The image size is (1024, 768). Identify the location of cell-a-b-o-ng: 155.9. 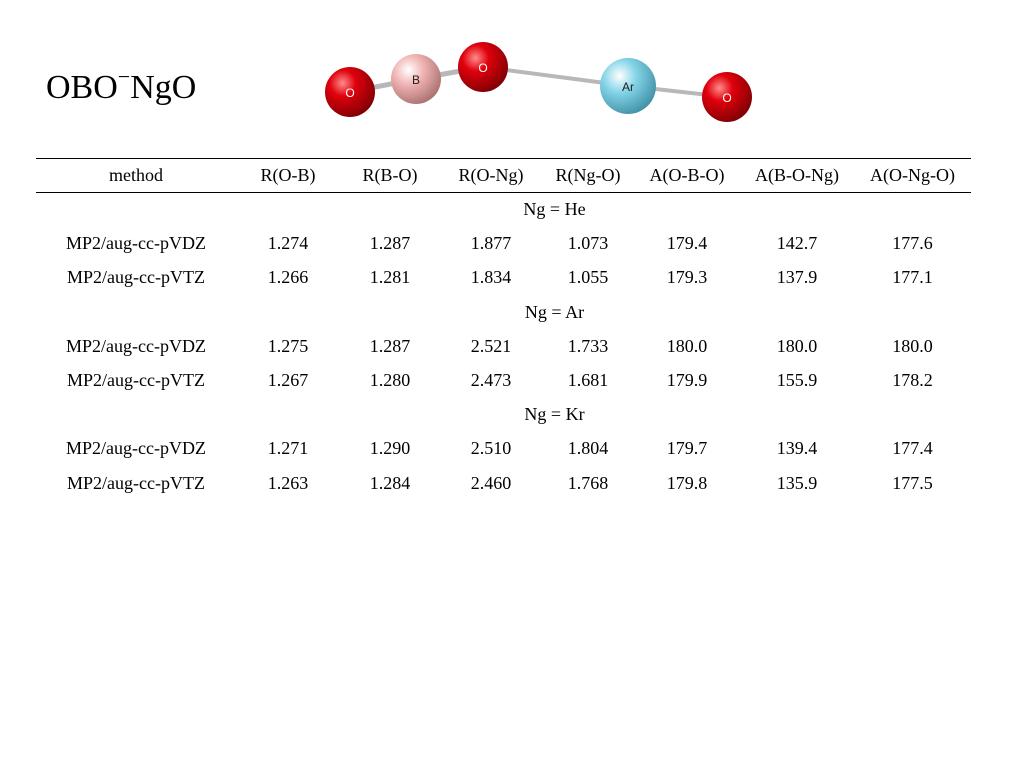
(797, 380).